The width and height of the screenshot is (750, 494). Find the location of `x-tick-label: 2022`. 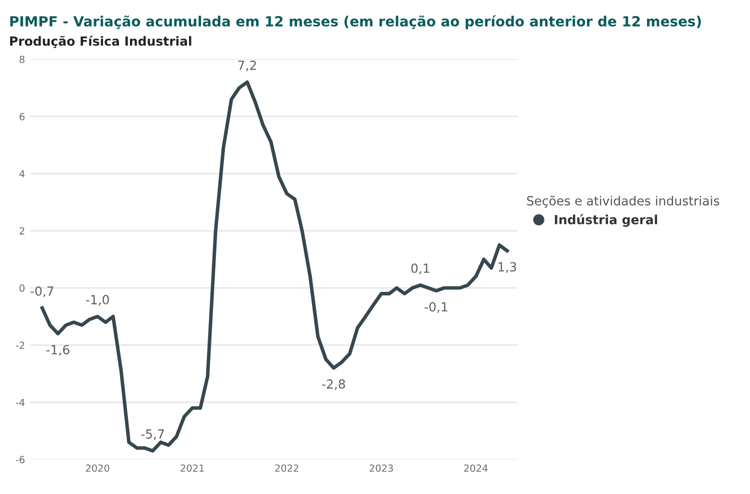

x-tick-label: 2022 is located at coordinates (286, 468).